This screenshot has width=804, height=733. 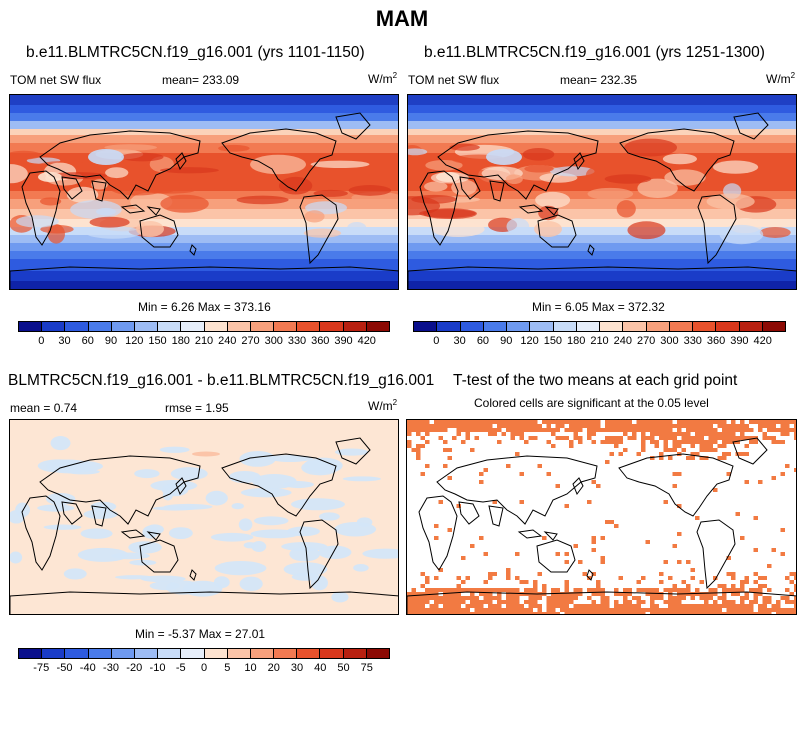 I want to click on panel1-colorbar, so click(x=204, y=326).